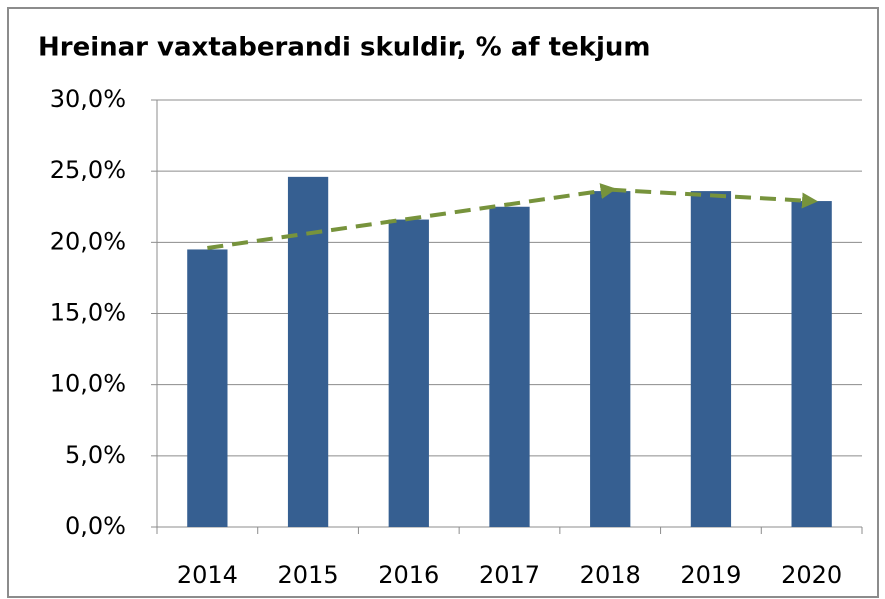  Describe the element at coordinates (88, 99) in the screenshot. I see `y-tick-label: 30,0%` at that location.